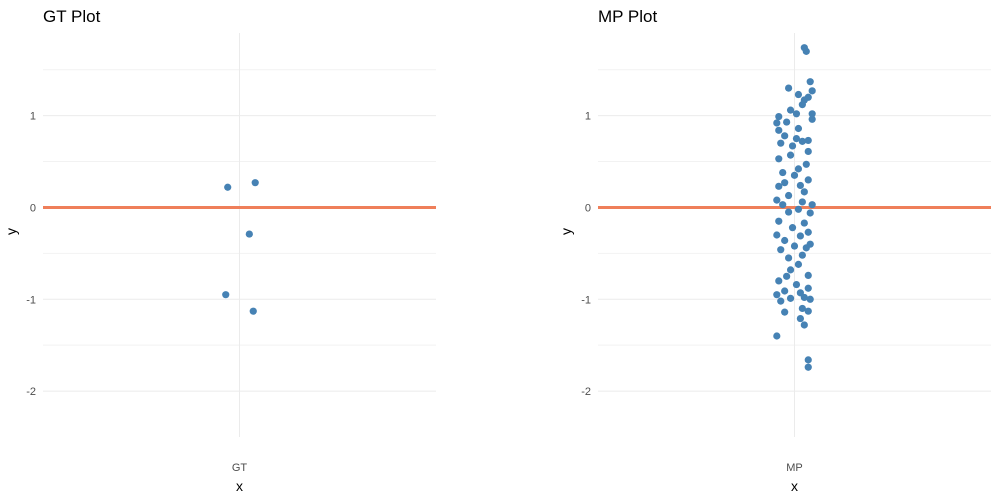 This screenshot has height=500, width=1000. What do you see at coordinates (72, 16) in the screenshot?
I see `gt-plot-title: GT Plot` at bounding box center [72, 16].